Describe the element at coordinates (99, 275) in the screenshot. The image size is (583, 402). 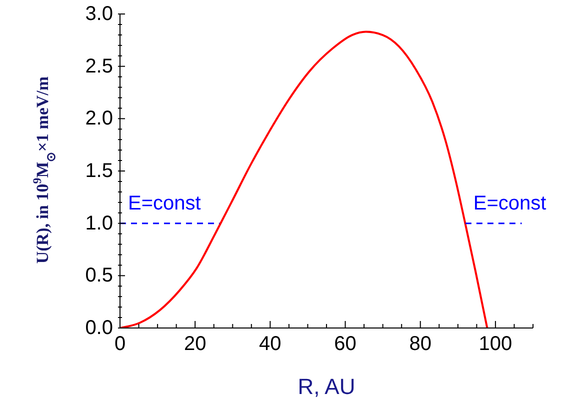
I see `y-tick-label: 0.5` at that location.